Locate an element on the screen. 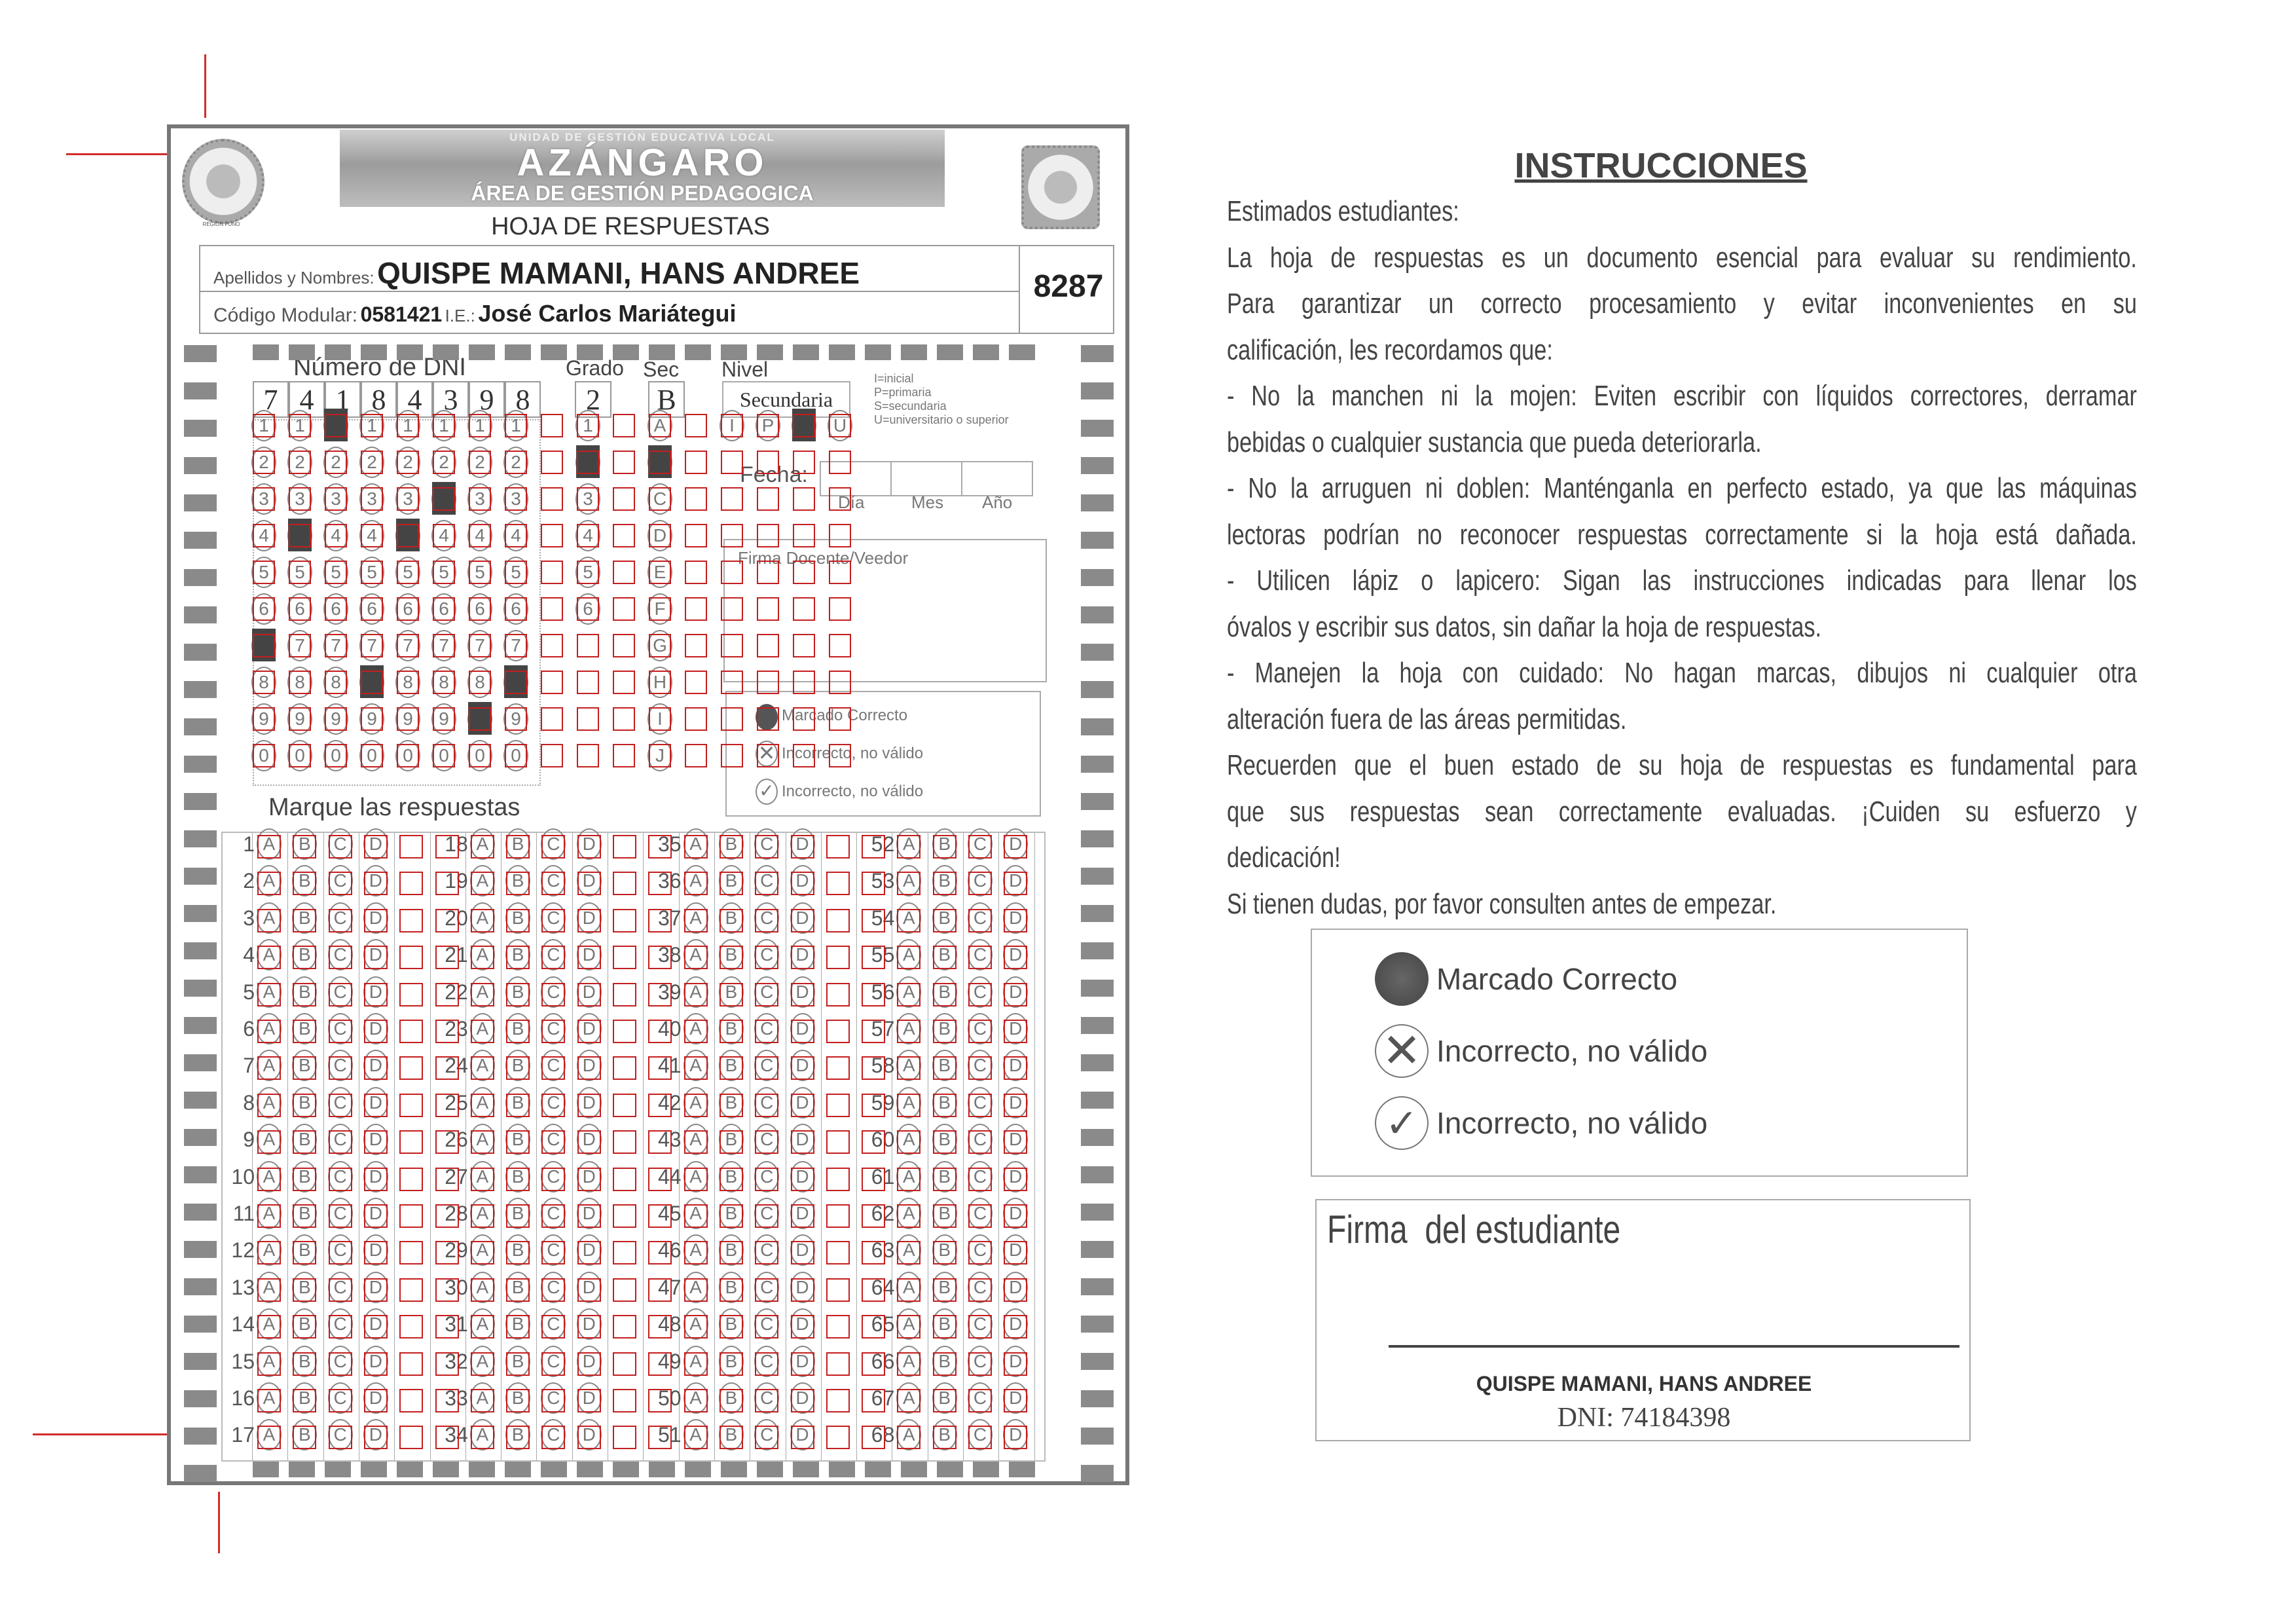  grade-bubble: 3 is located at coordinates (587, 499).